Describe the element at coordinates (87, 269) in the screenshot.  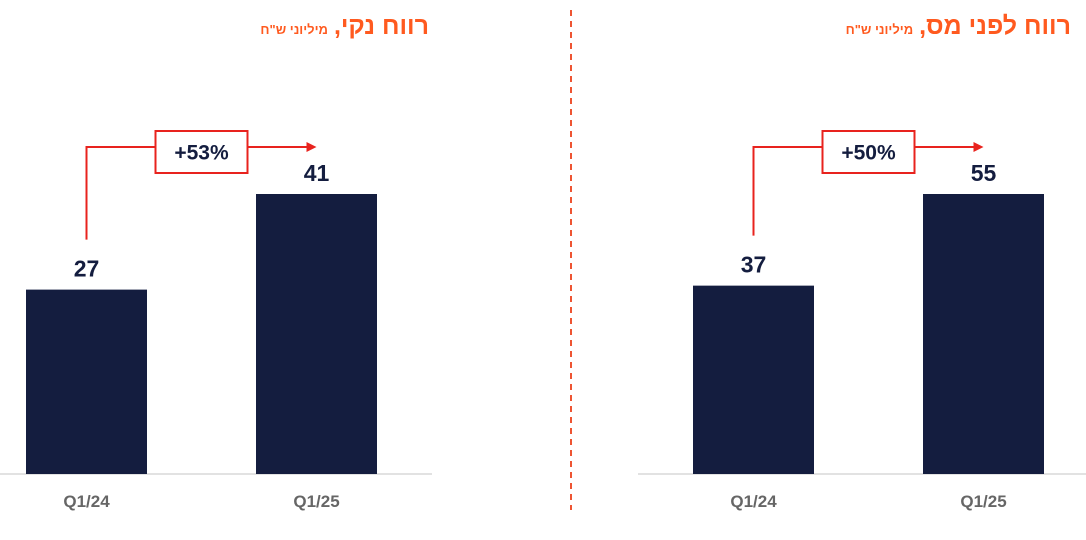
I see `data-label-net-profit-q1-24: 27` at that location.